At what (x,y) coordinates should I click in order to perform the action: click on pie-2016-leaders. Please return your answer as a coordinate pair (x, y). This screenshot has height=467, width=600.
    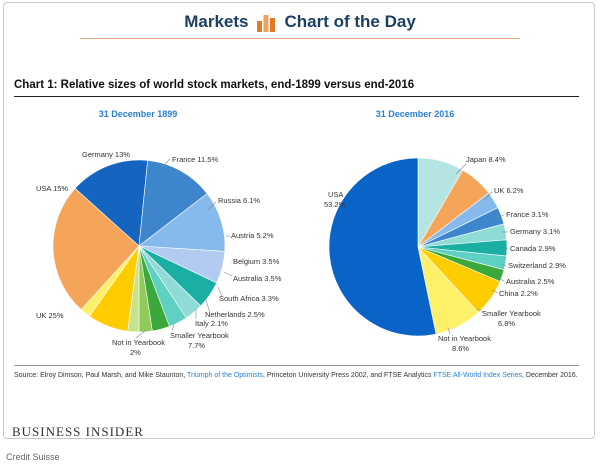
    Looking at the image, I should click on (478, 249).